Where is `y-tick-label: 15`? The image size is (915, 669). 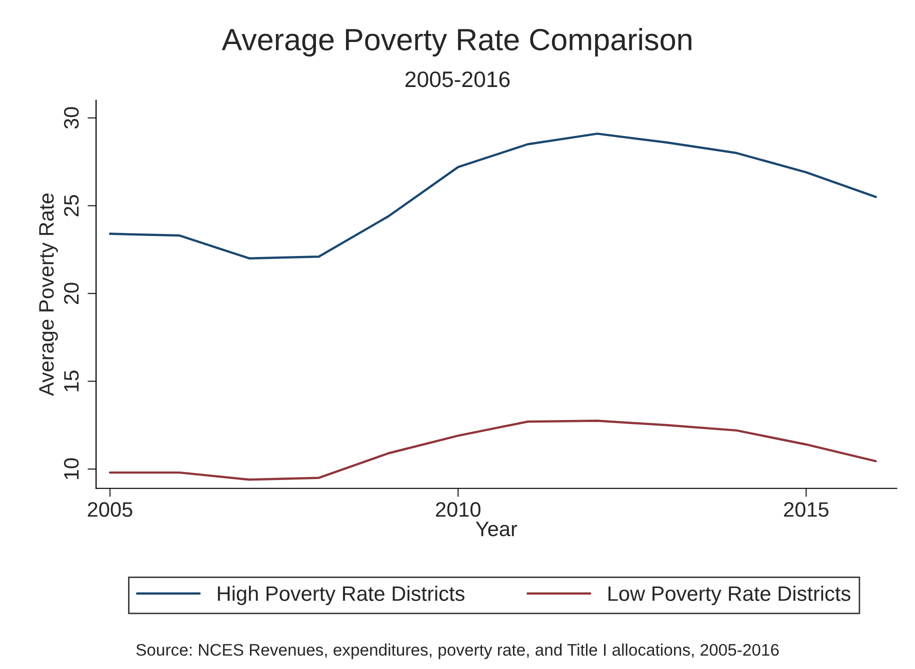
y-tick-label: 15 is located at coordinates (71, 381).